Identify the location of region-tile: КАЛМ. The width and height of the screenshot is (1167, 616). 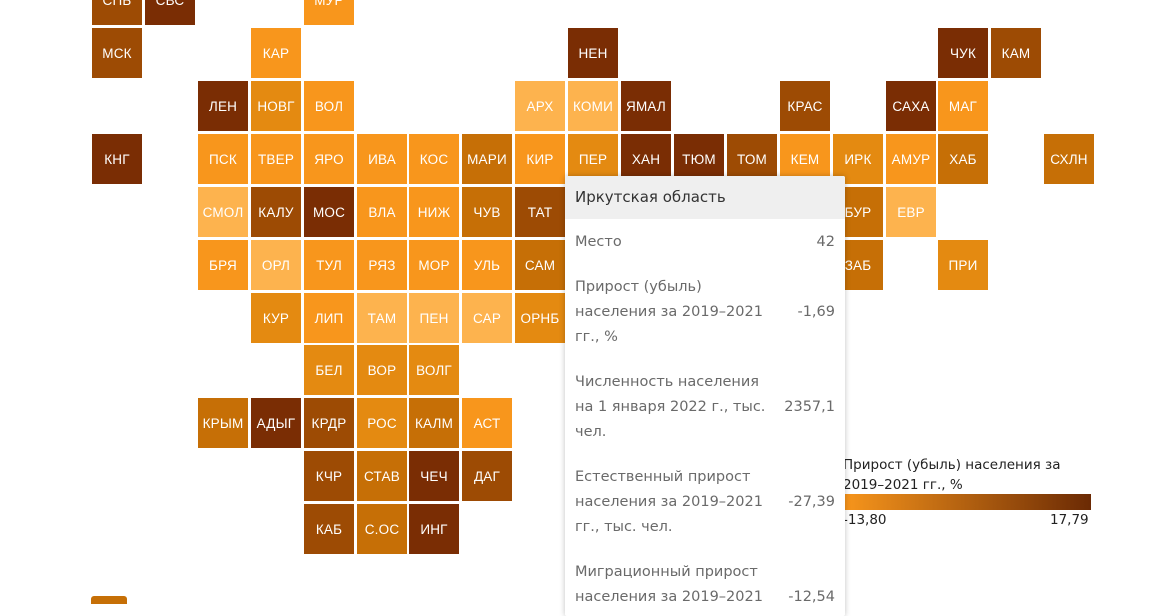
(434, 423).